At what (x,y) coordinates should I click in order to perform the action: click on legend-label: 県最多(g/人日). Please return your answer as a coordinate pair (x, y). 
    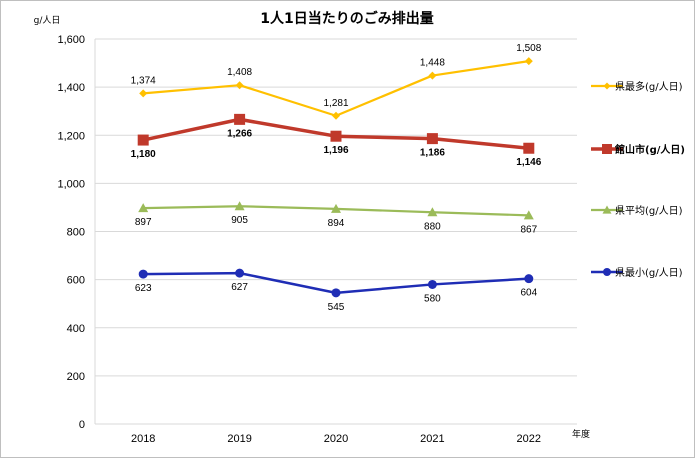
    Looking at the image, I should click on (649, 86).